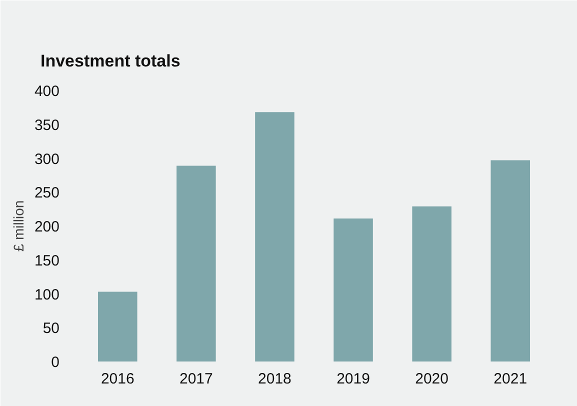 The image size is (577, 406). Describe the element at coordinates (432, 379) in the screenshot. I see `x-tick-label: 2020` at that location.